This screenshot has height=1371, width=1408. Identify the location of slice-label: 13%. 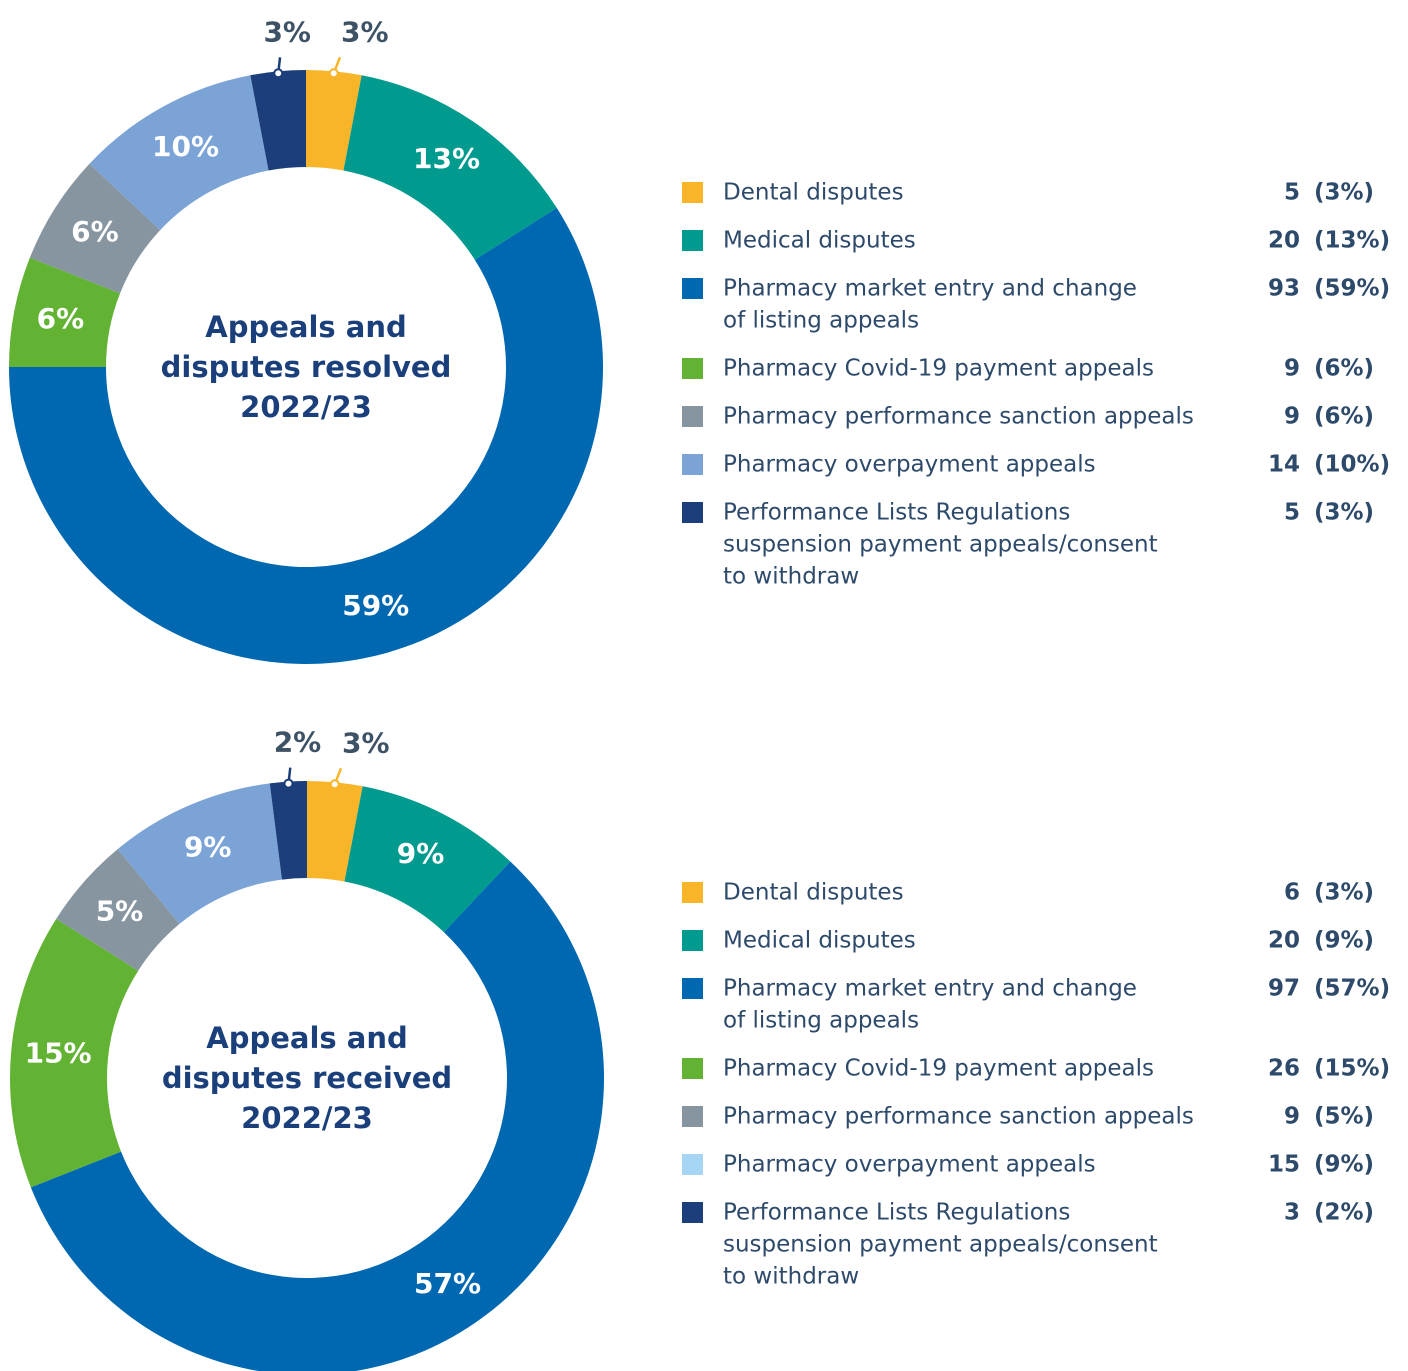
(446, 158).